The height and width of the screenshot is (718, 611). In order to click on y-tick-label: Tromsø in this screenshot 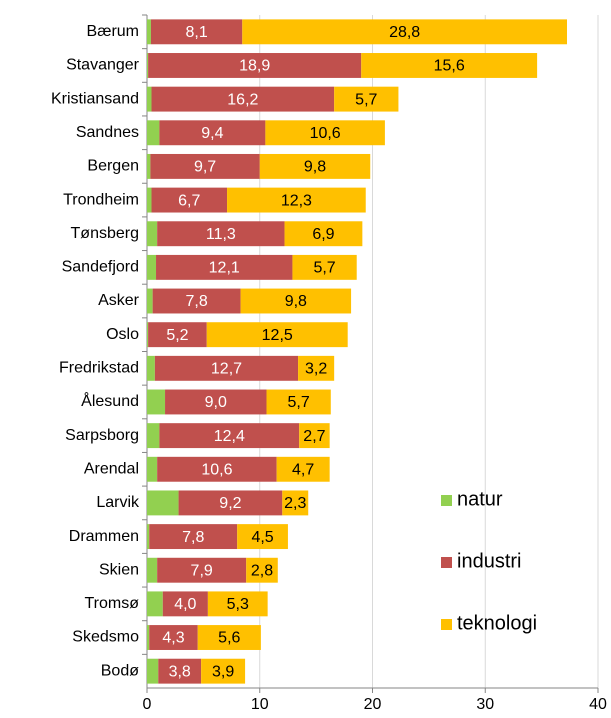, I will do `click(111, 603)`.